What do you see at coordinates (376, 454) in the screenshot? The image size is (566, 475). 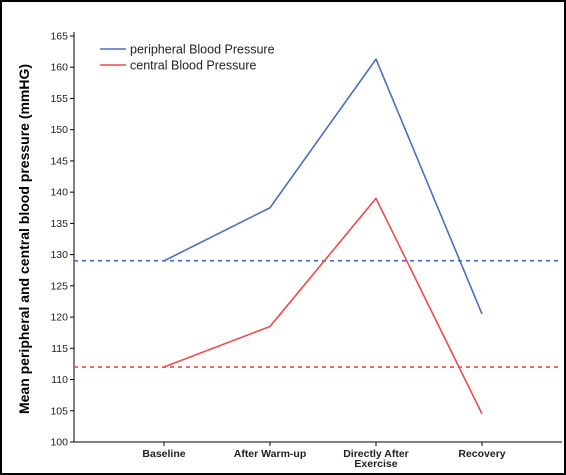 I see `x-tick-label-line: Directly After` at bounding box center [376, 454].